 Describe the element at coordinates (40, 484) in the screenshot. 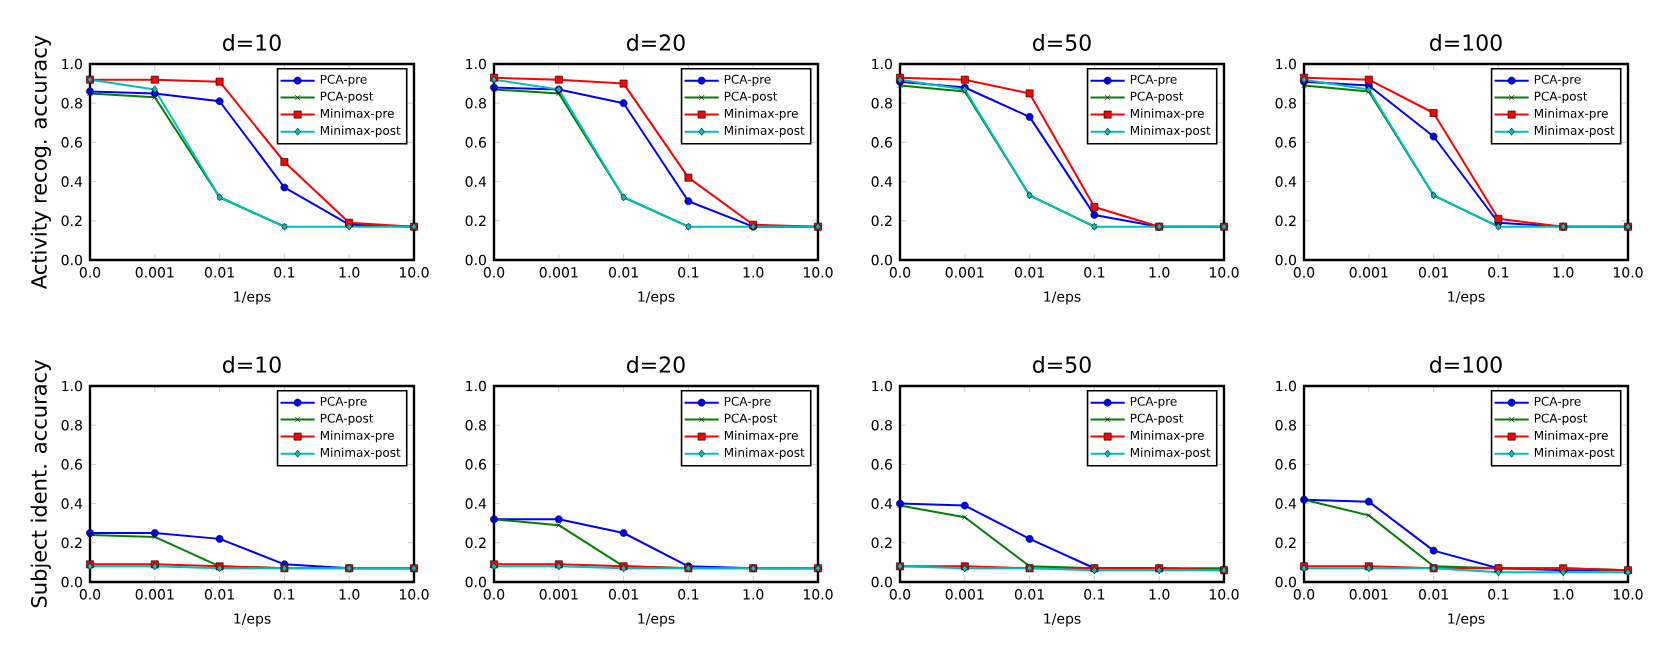

I see `y-axis-title: Subject ident. accuracy` at that location.